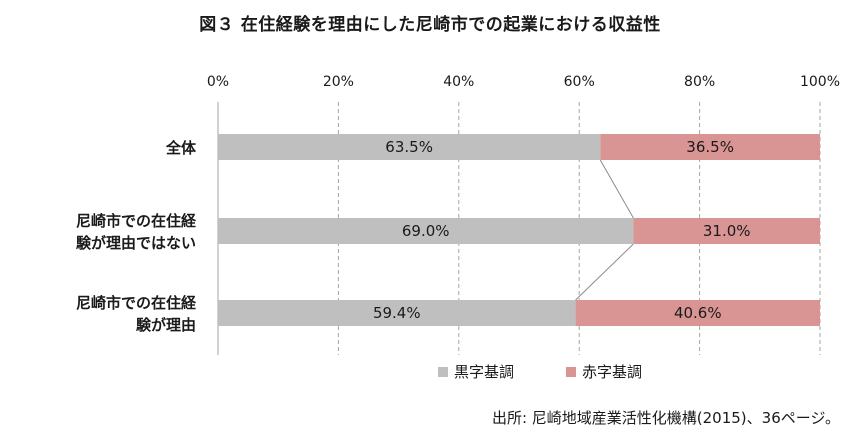 The width and height of the screenshot is (860, 444). I want to click on category-label: 験が理由ではない, so click(136, 243).